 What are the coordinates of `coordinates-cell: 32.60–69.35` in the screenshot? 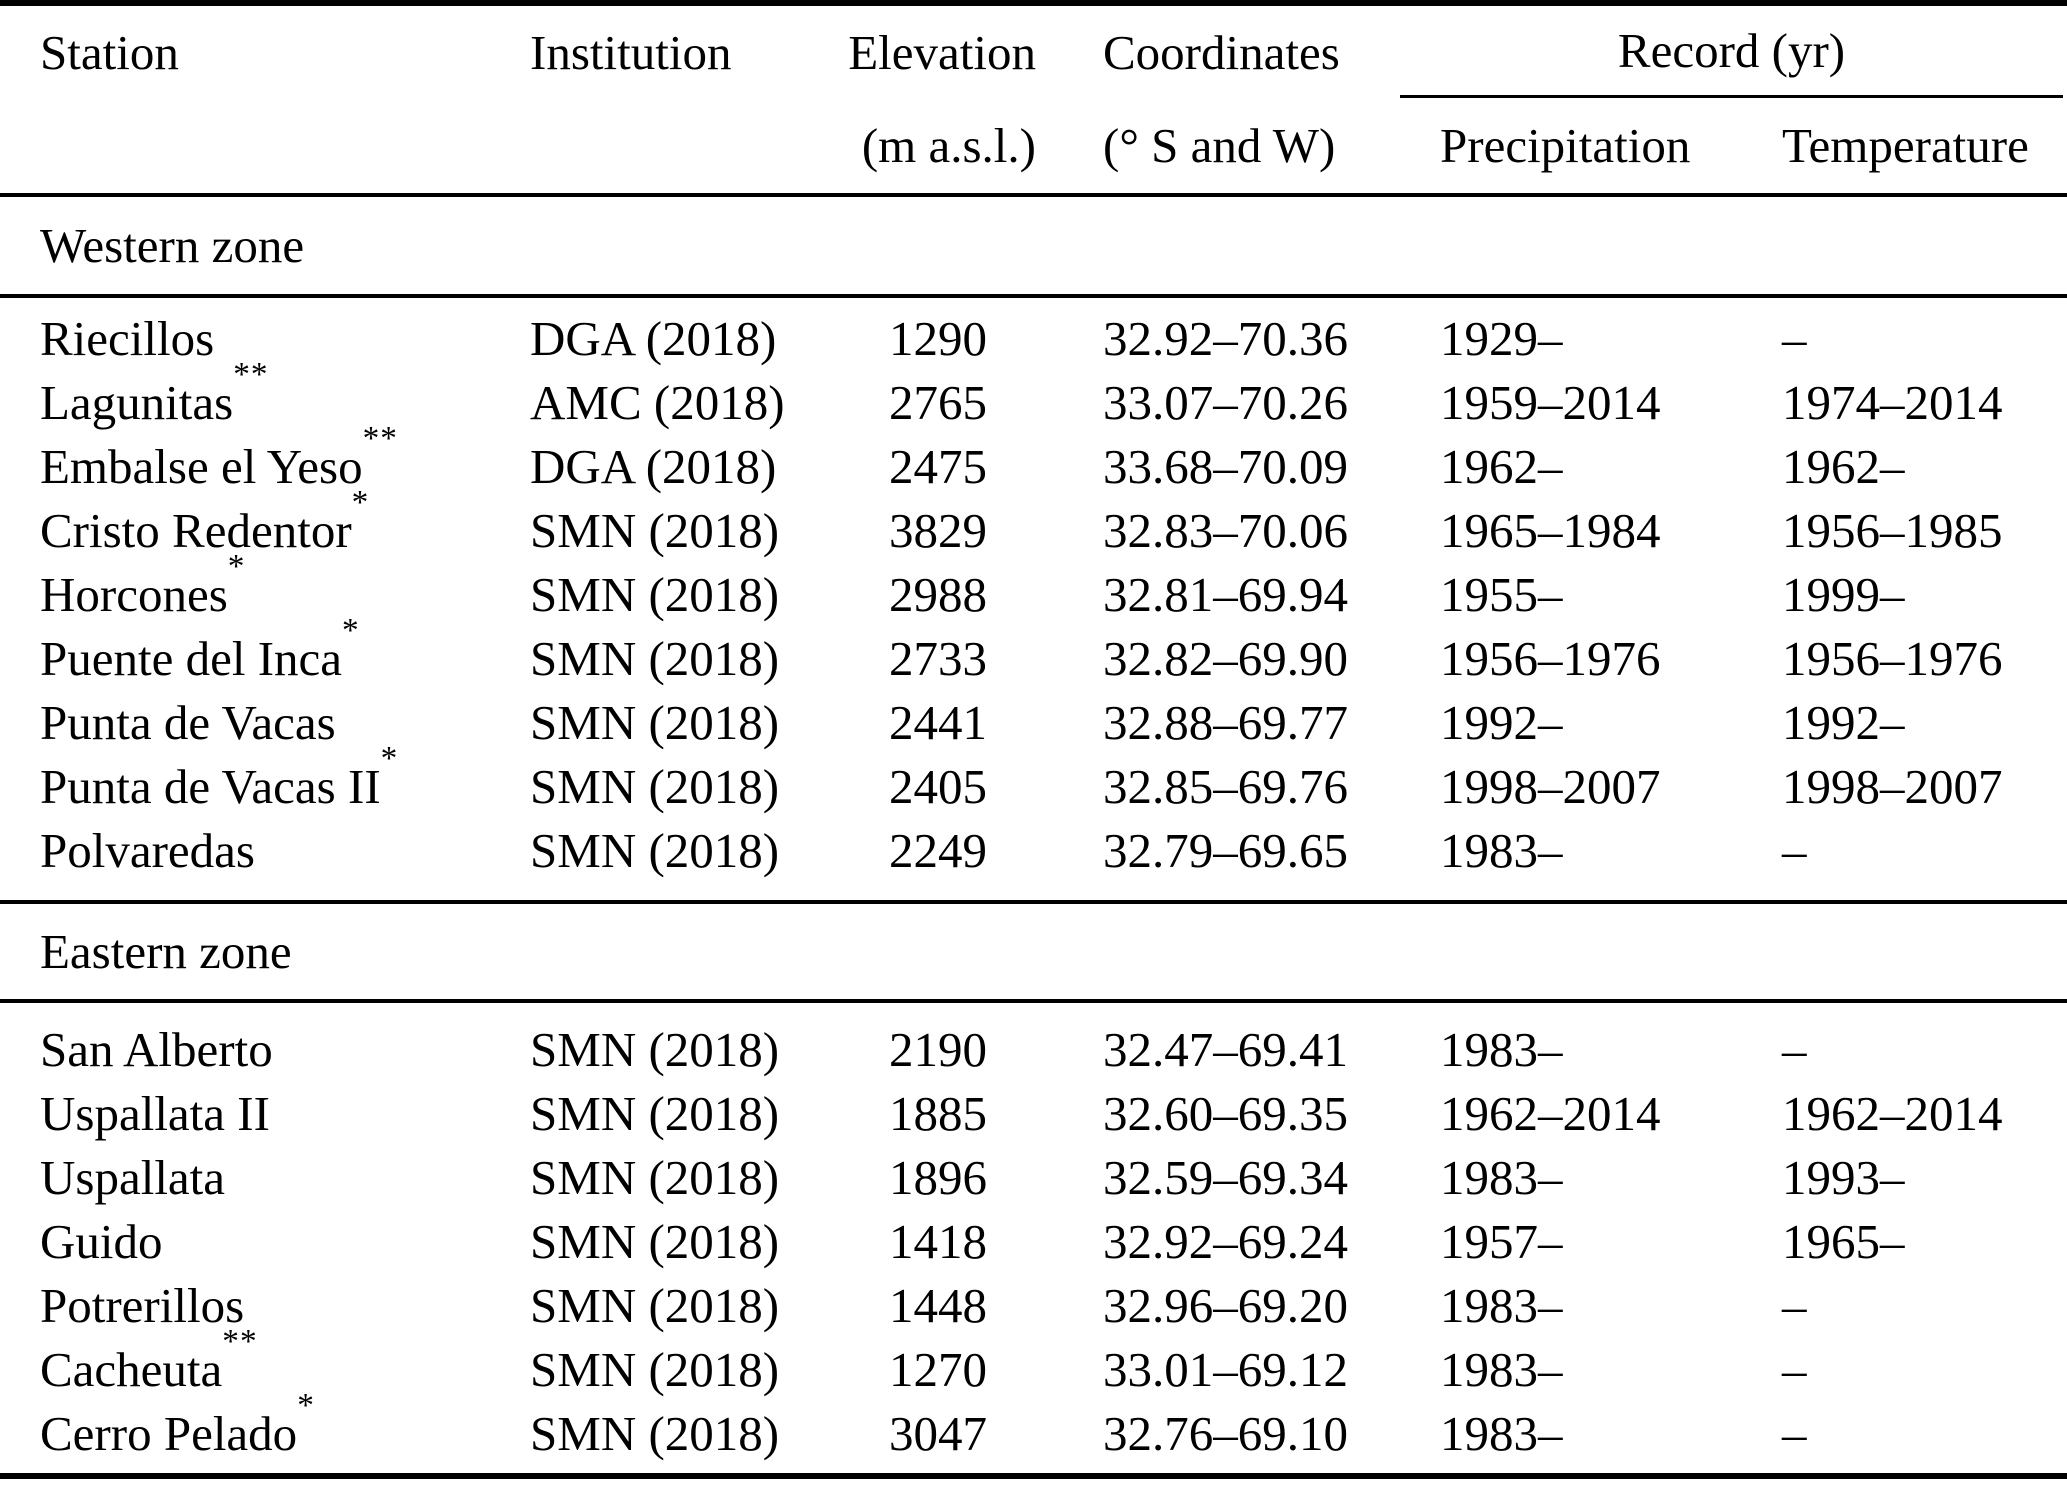 It's located at (1225, 1113).